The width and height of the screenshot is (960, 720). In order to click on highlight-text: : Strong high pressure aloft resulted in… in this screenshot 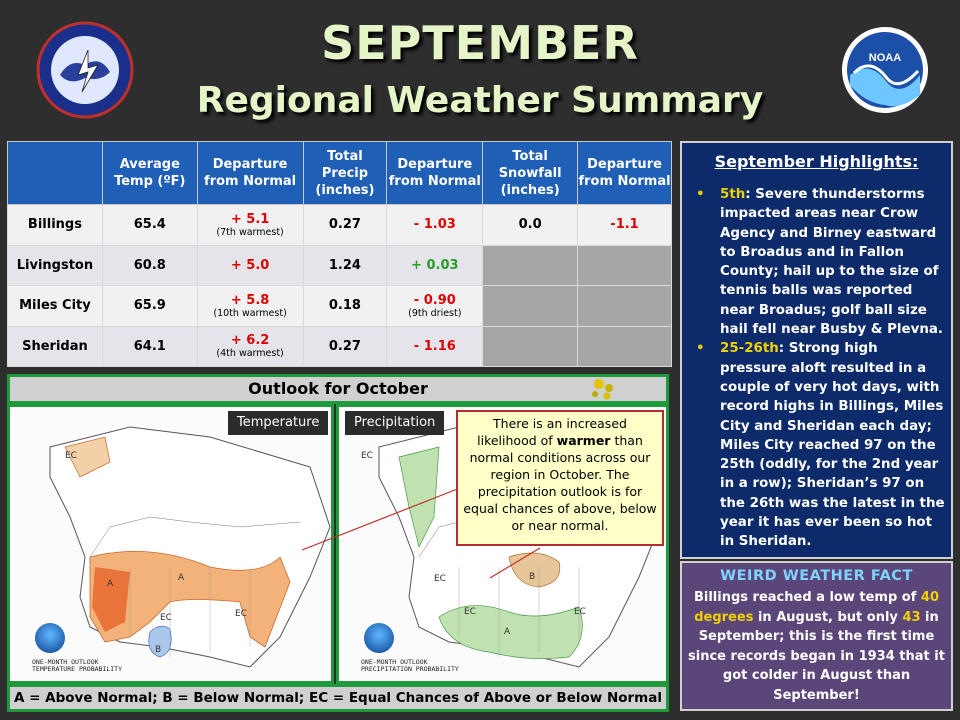, I will do `click(832, 445)`.